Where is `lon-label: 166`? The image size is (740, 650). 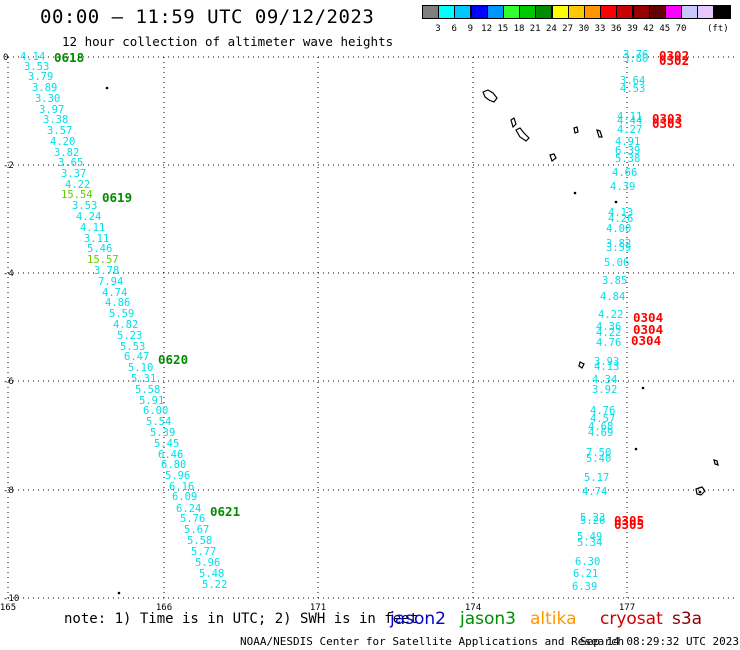
lon-label: 166 is located at coordinates (164, 608).